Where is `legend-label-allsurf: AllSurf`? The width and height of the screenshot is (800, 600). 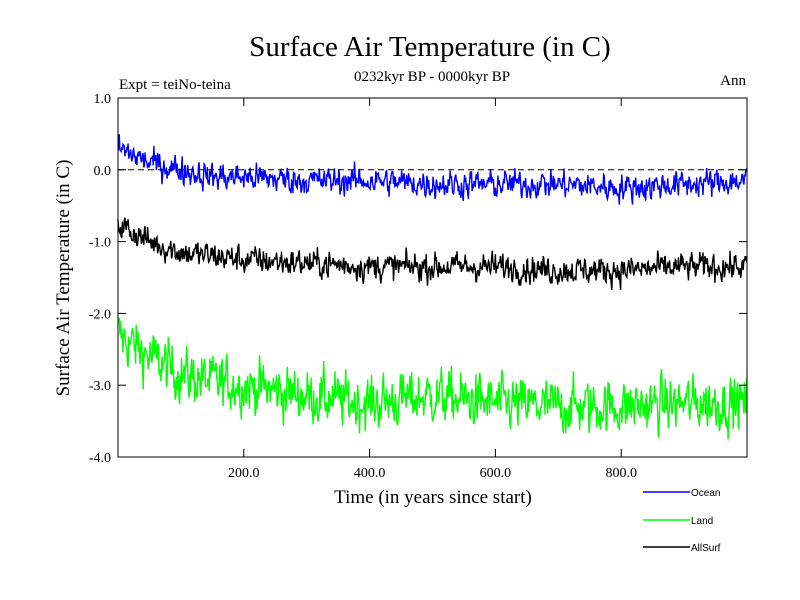
legend-label-allsurf: AllSurf is located at coordinates (706, 548).